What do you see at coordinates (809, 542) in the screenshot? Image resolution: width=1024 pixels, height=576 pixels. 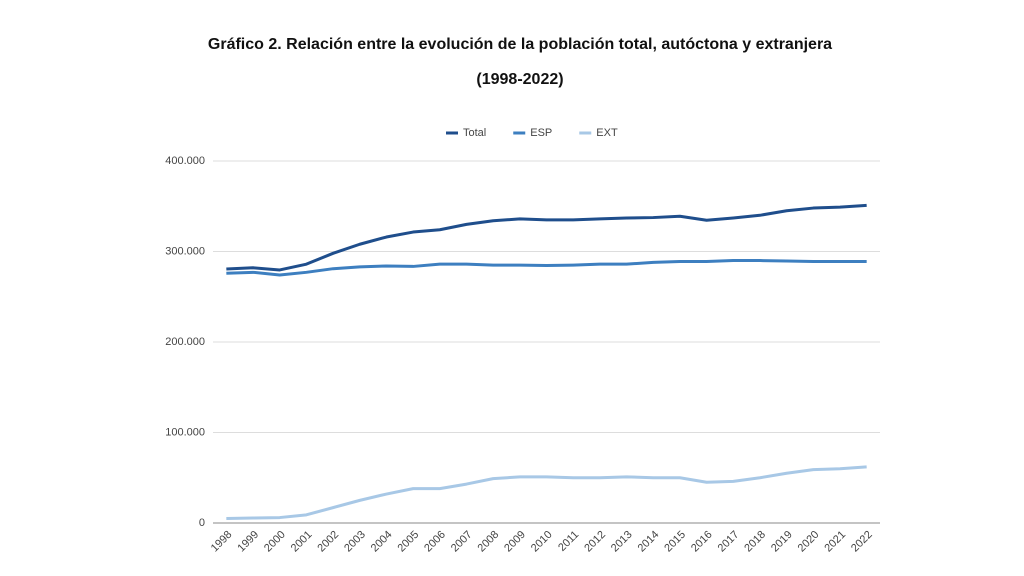 I see `x-tick-label: 2020` at bounding box center [809, 542].